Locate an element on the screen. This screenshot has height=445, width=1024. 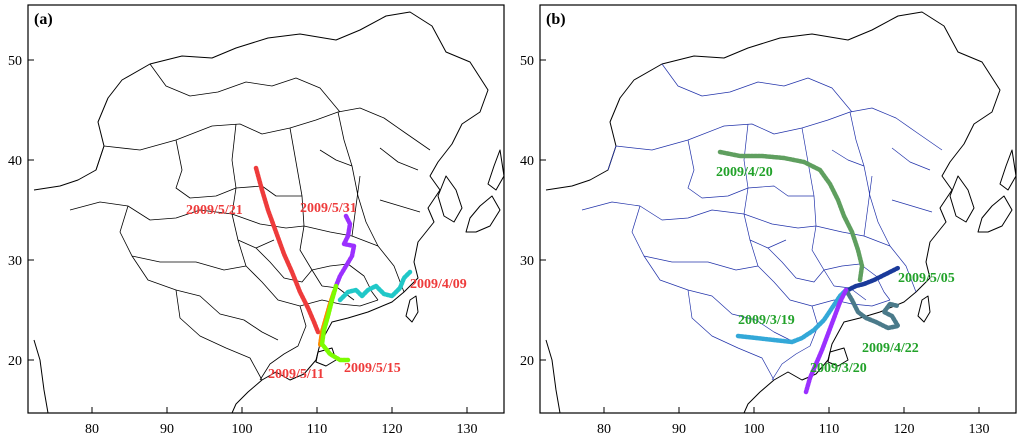
label-a-2009-5-15: 2009/5/15 is located at coordinates (372, 368).